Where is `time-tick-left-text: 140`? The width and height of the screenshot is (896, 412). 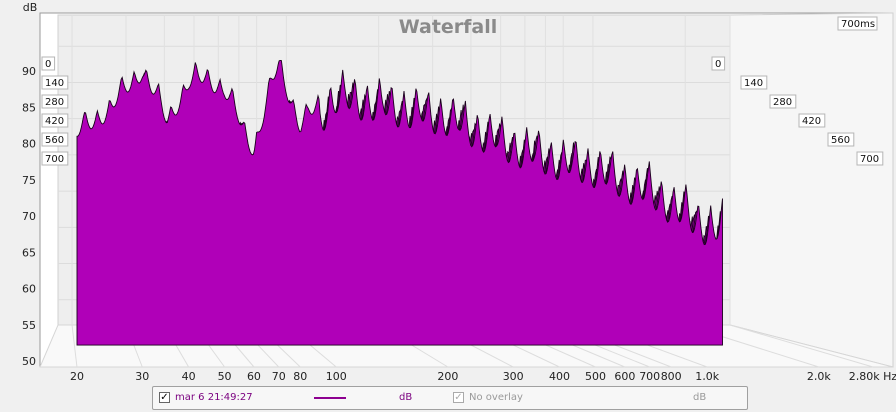
time-tick-left-text: 140 is located at coordinates (54, 83).